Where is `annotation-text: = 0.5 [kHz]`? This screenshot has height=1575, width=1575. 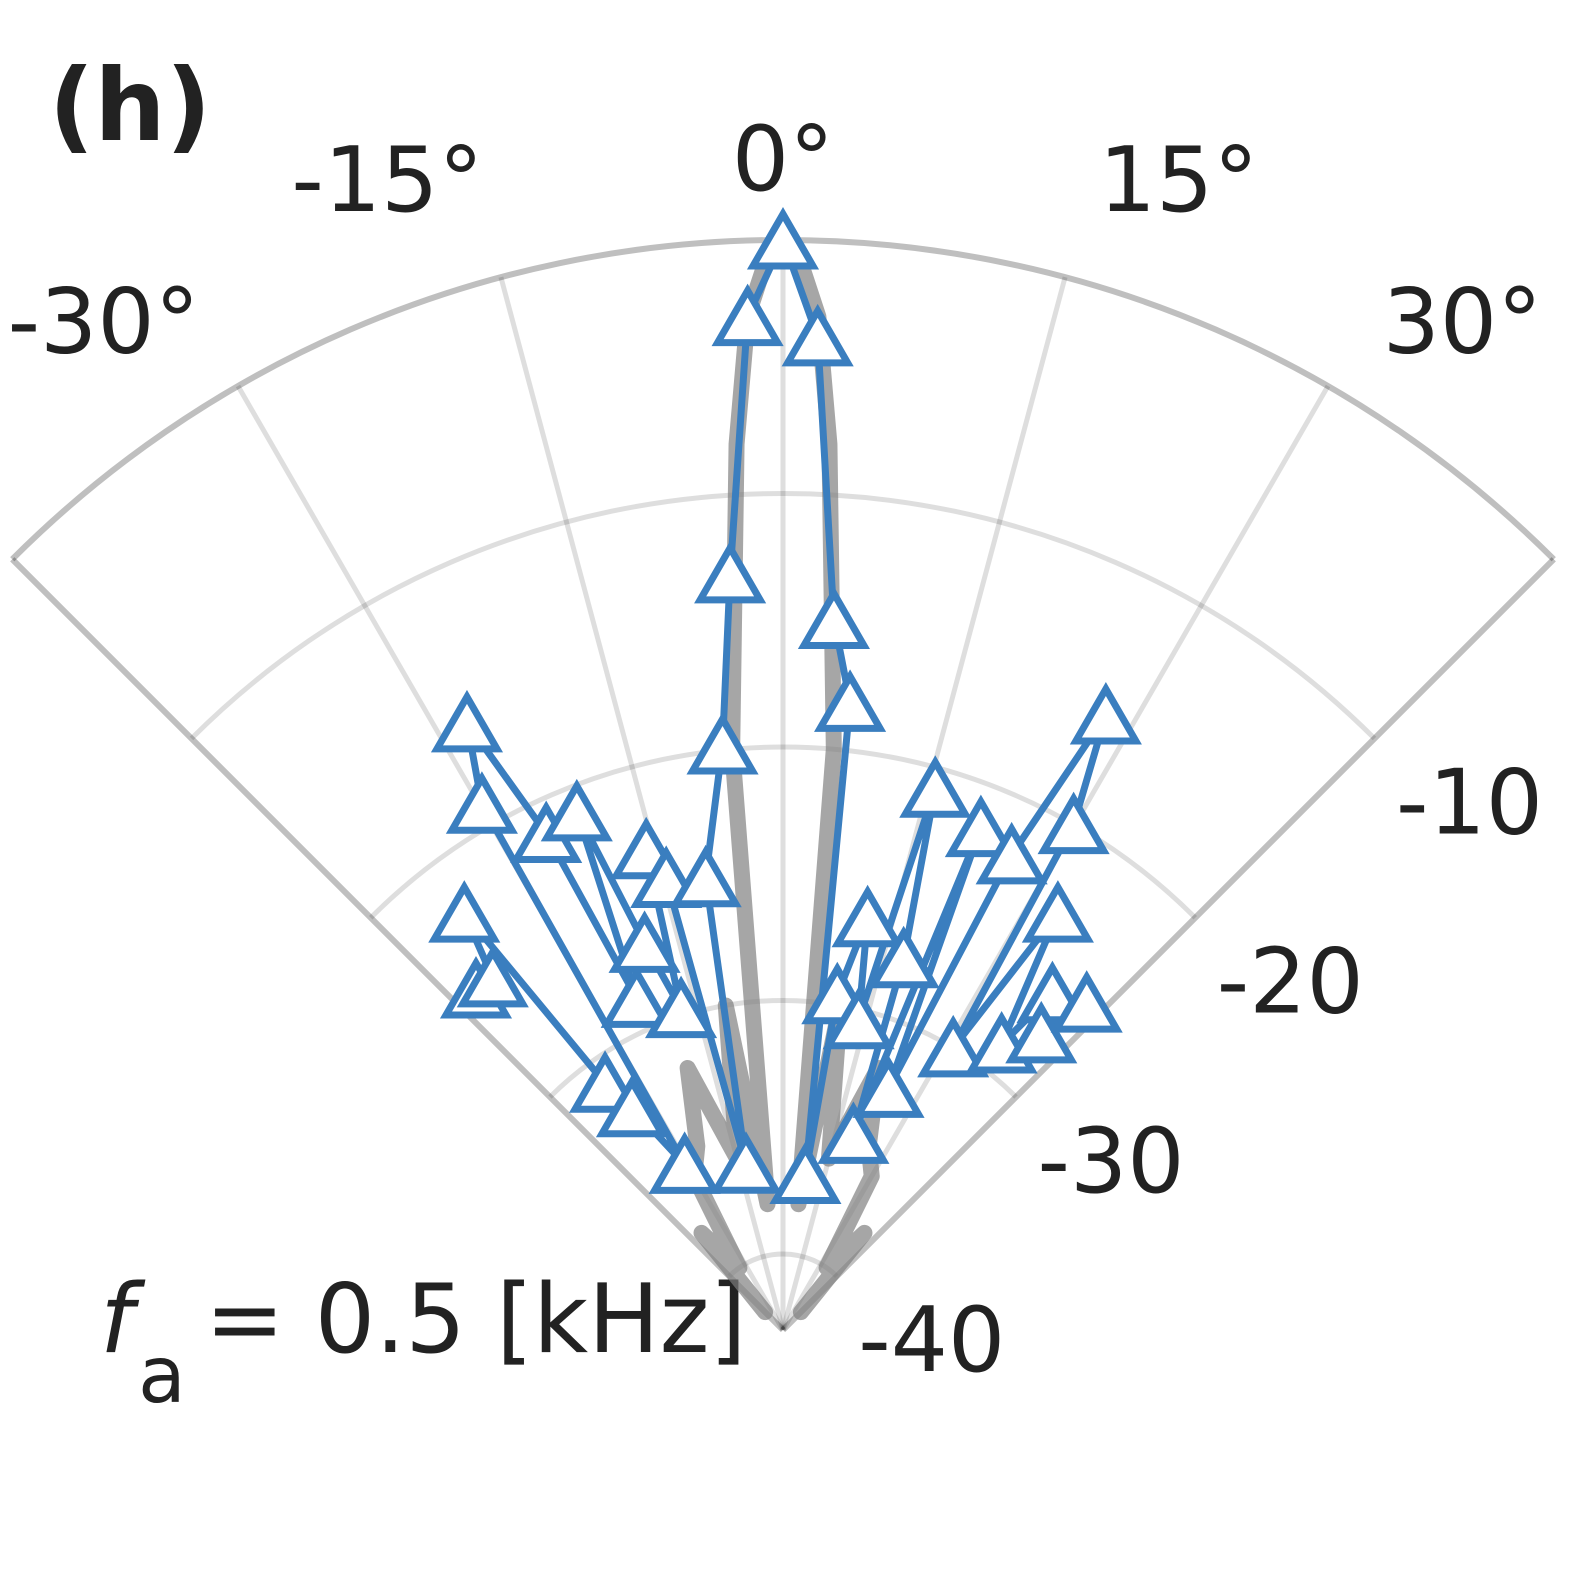 annotation-text: = 0.5 [kHz] is located at coordinates (476, 1320).